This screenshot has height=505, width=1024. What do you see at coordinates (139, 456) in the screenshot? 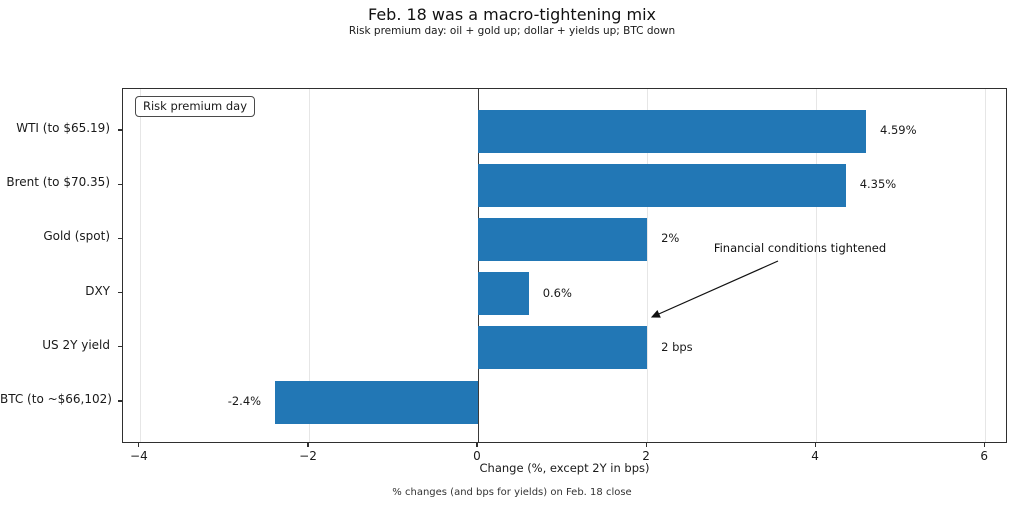
I see `x-tick-label: −4` at bounding box center [139, 456].